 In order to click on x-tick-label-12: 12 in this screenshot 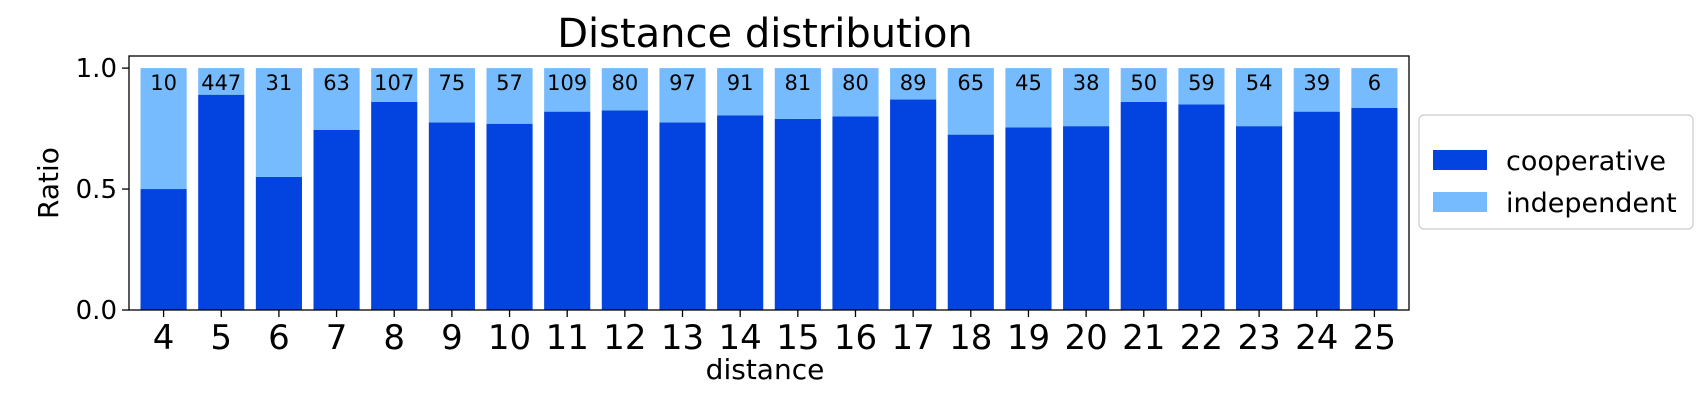, I will do `click(624, 338)`.